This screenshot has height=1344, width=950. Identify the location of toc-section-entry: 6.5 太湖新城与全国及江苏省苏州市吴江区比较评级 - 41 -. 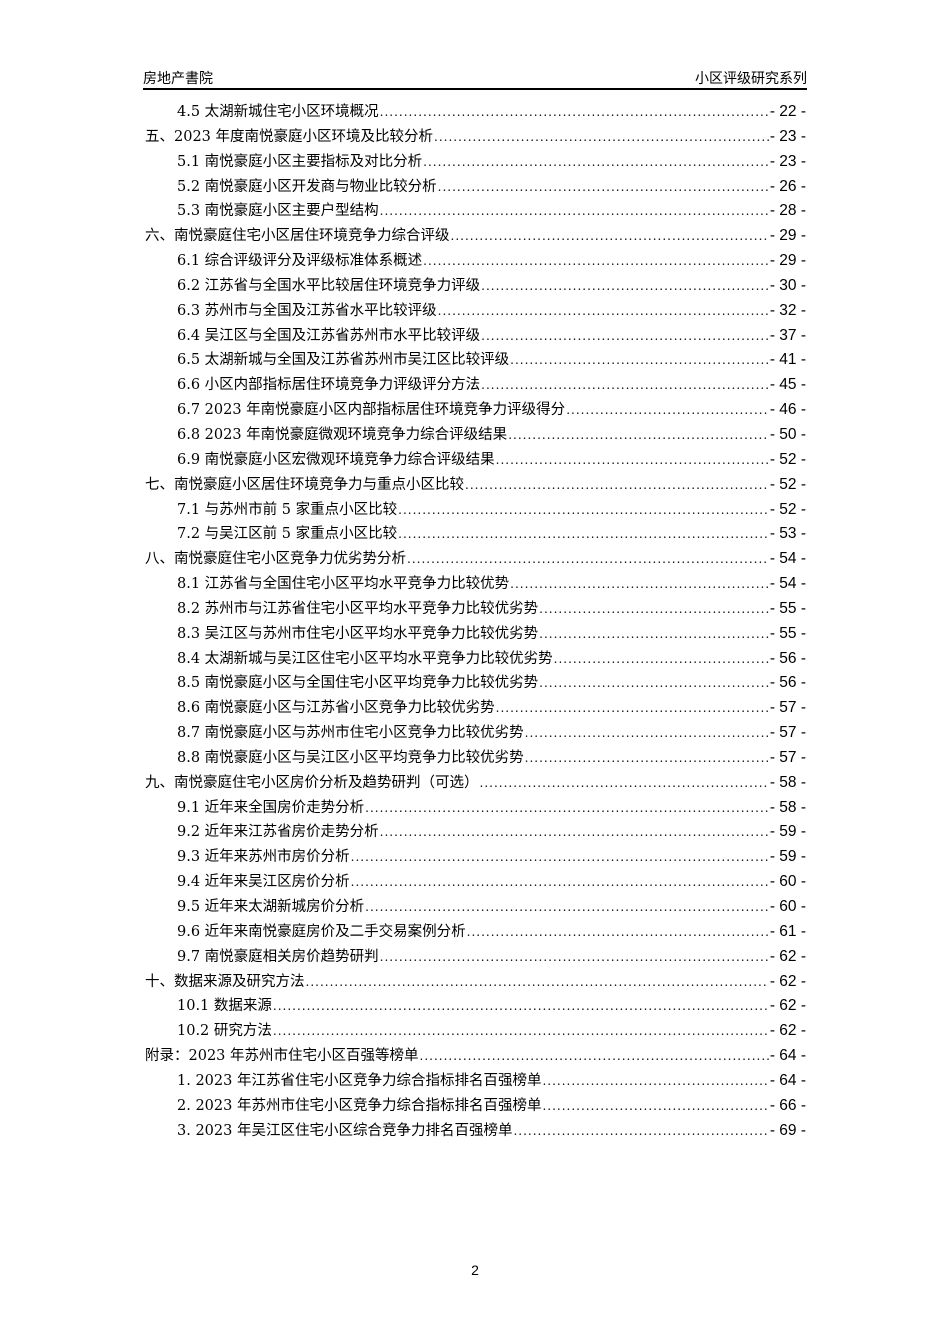
(475, 360).